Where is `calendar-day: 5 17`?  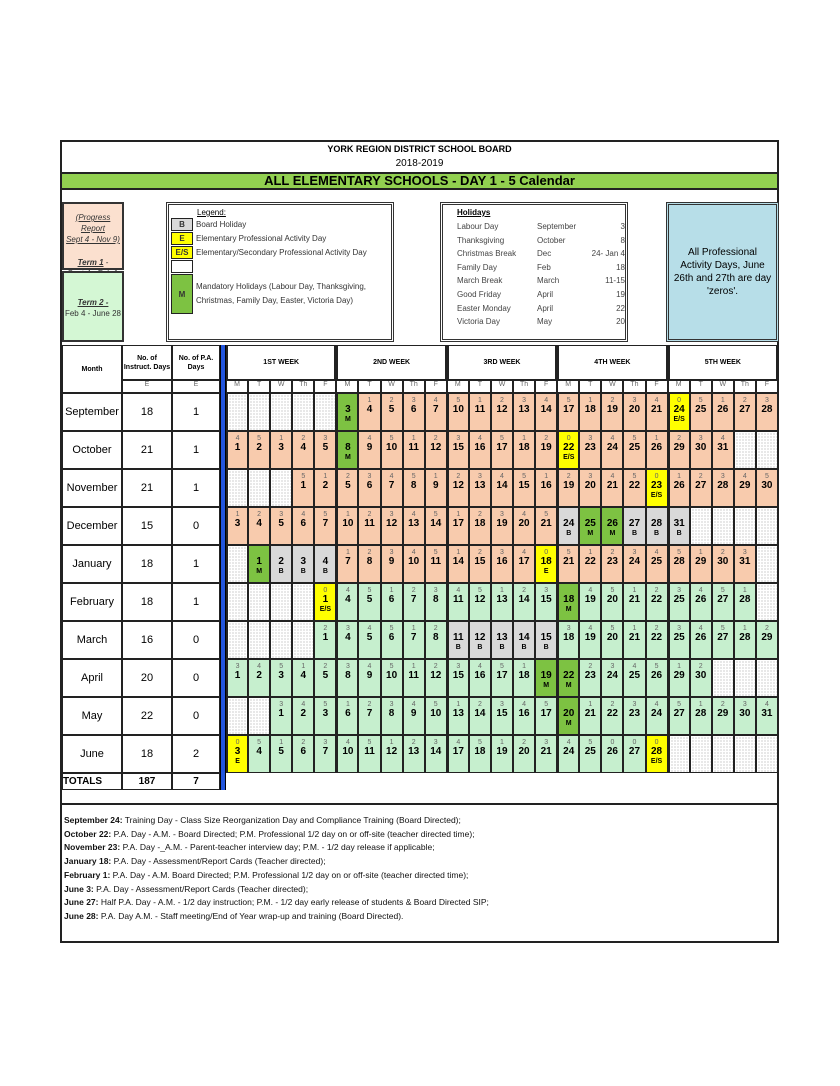 calendar-day: 5 17 is located at coordinates (502, 678).